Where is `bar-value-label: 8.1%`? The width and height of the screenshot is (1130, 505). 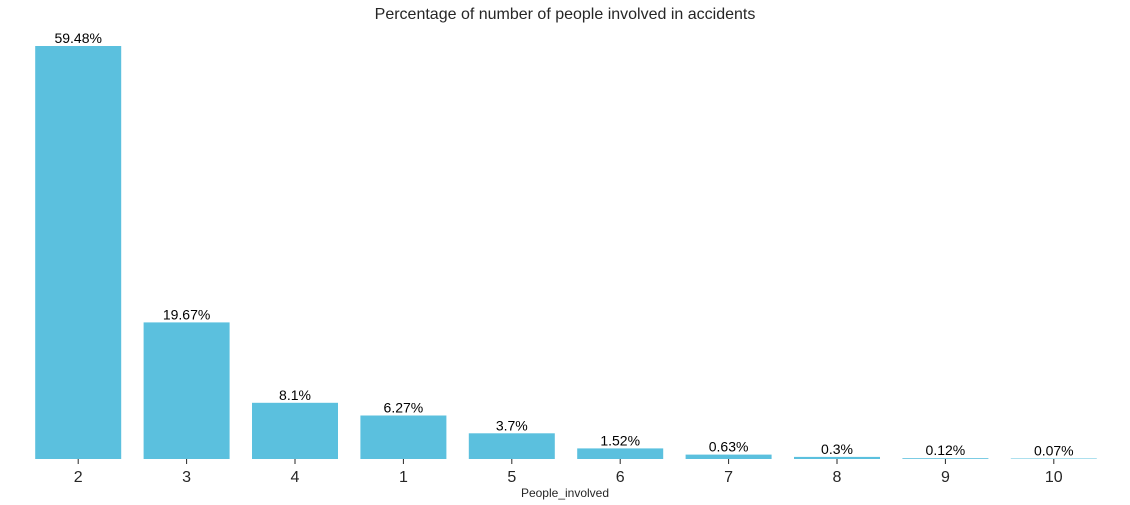 bar-value-label: 8.1% is located at coordinates (295, 395).